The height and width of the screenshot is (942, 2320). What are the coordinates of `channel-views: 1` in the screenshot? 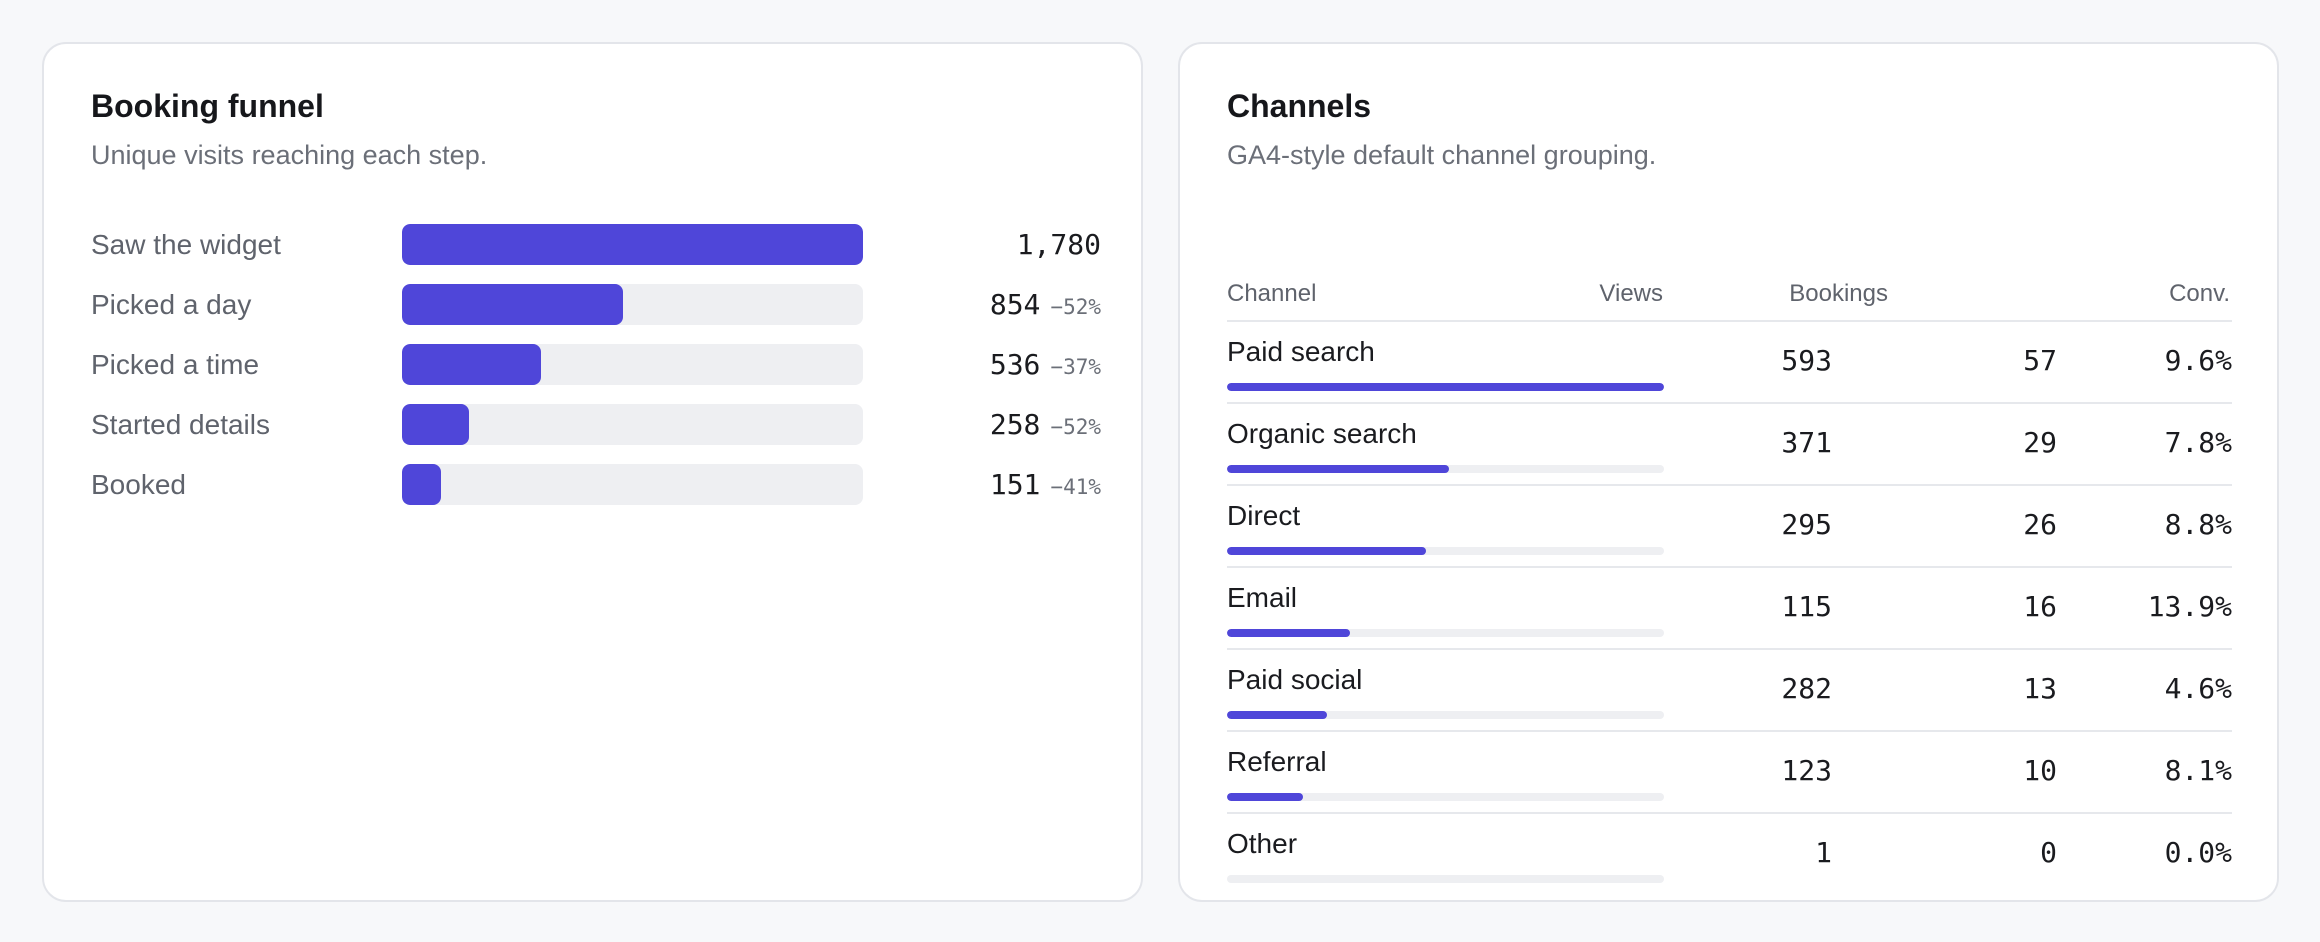 It's located at (1823, 852).